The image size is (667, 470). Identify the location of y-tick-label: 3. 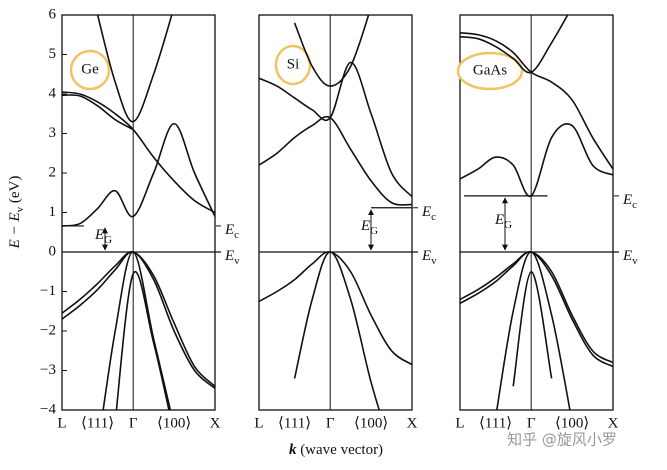
(53, 133).